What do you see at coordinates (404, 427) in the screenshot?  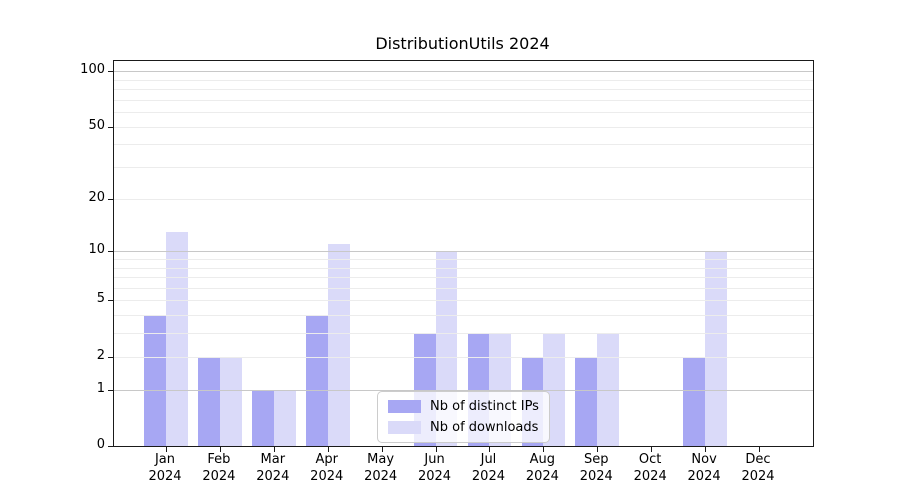 I see `legend-swatch-downloads` at bounding box center [404, 427].